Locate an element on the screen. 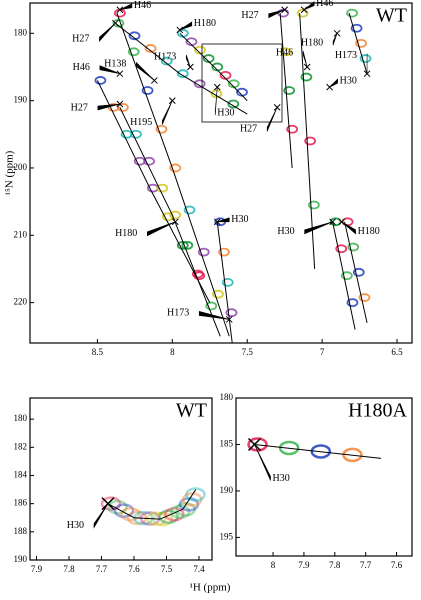  panel: 8 7.9 7.8 7.7 7.6 180 185 190 195 H180A H30 is located at coordinates (316, 481).